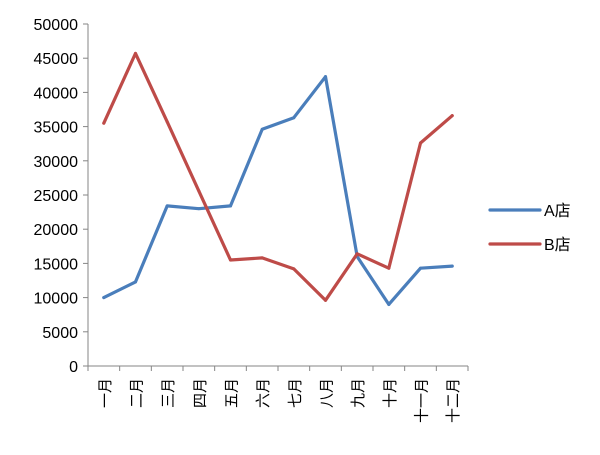 This screenshot has width=600, height=455. Describe the element at coordinates (56, 264) in the screenshot. I see `y-tick-label: 15000` at that location.